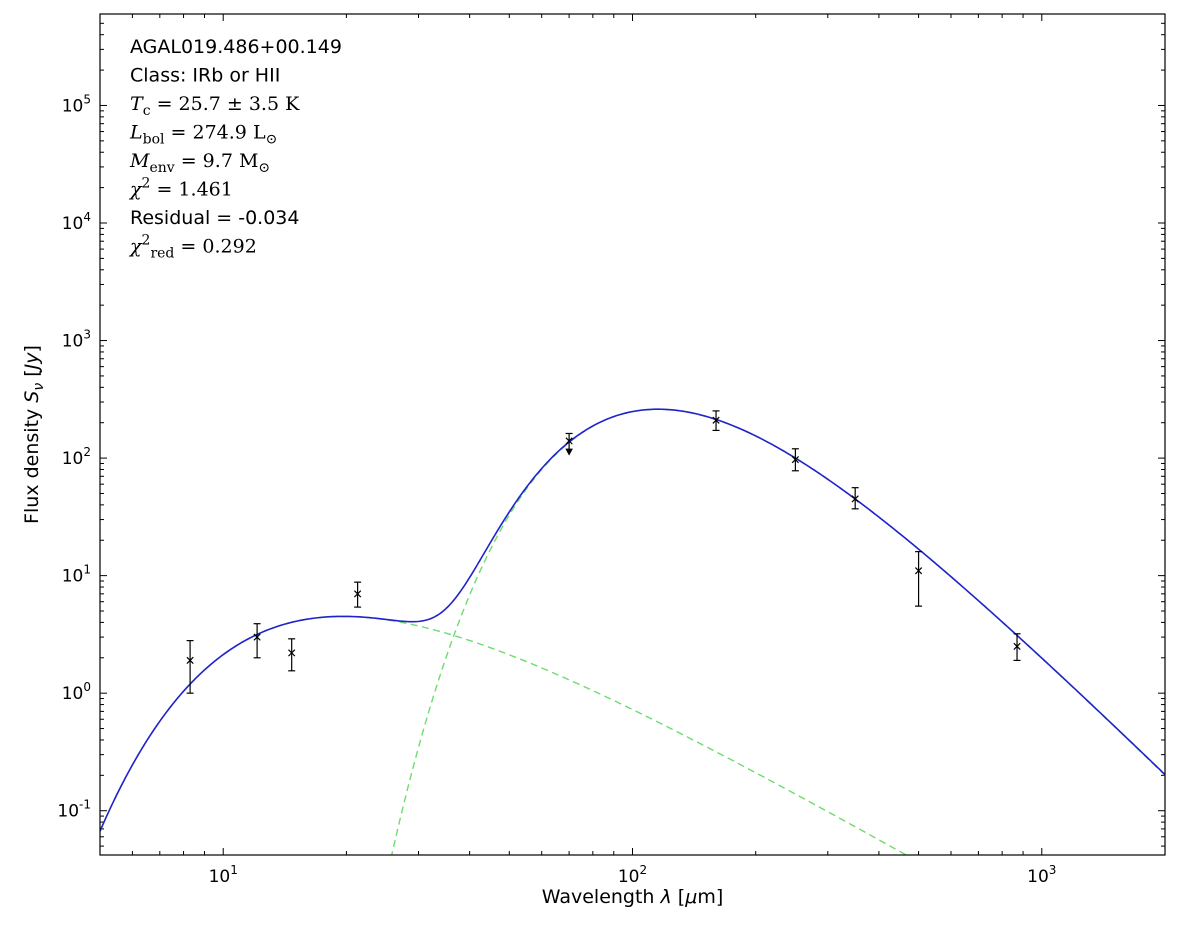  Describe the element at coordinates (76, 222) in the screenshot. I see `svg-text: 10⁴` at that location.